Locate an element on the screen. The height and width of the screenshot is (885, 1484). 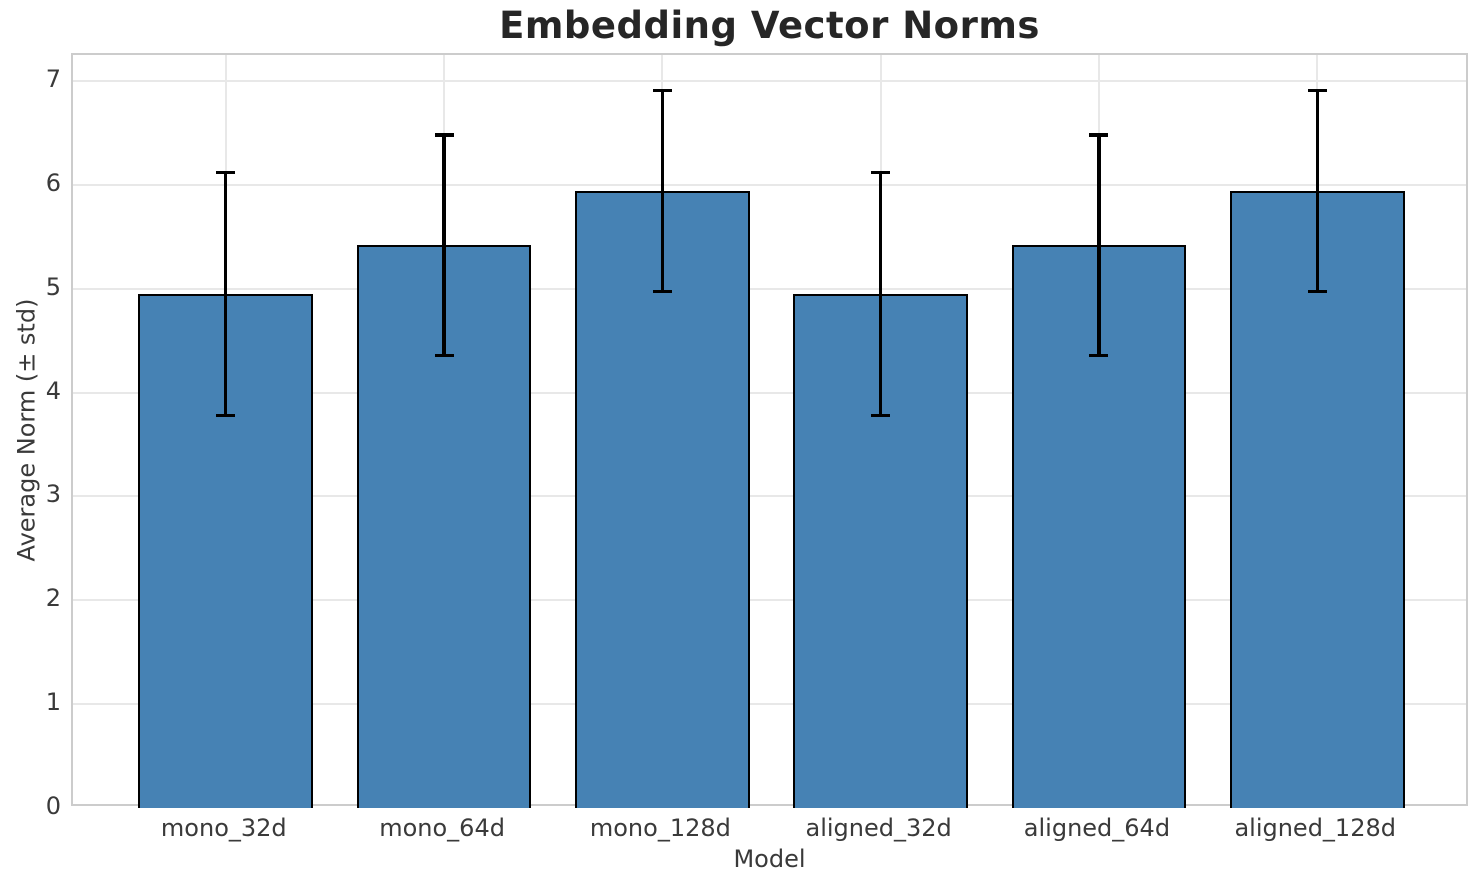
x-tick-label: aligned_32d is located at coordinates (878, 828).